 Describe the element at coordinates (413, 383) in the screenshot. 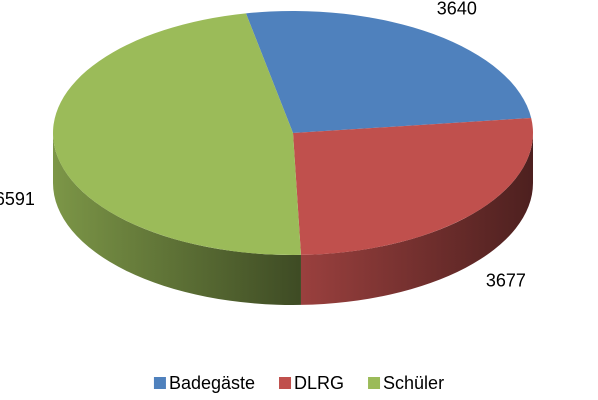

I see `legend-label: Schüler` at that location.